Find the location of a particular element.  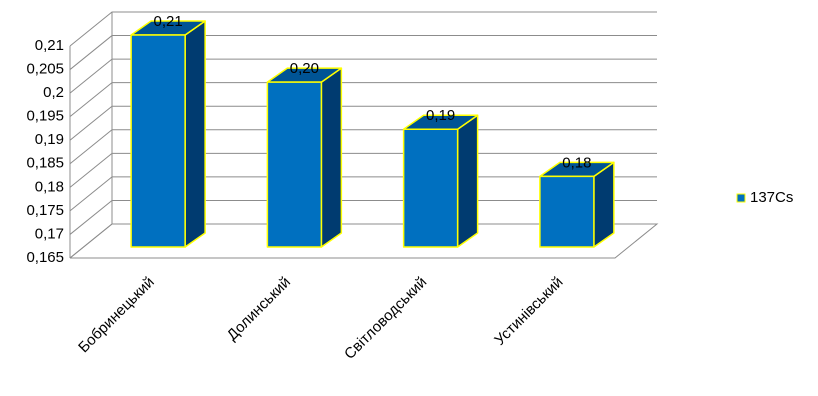

x-tick-label: Бобринецький is located at coordinates (116, 315).